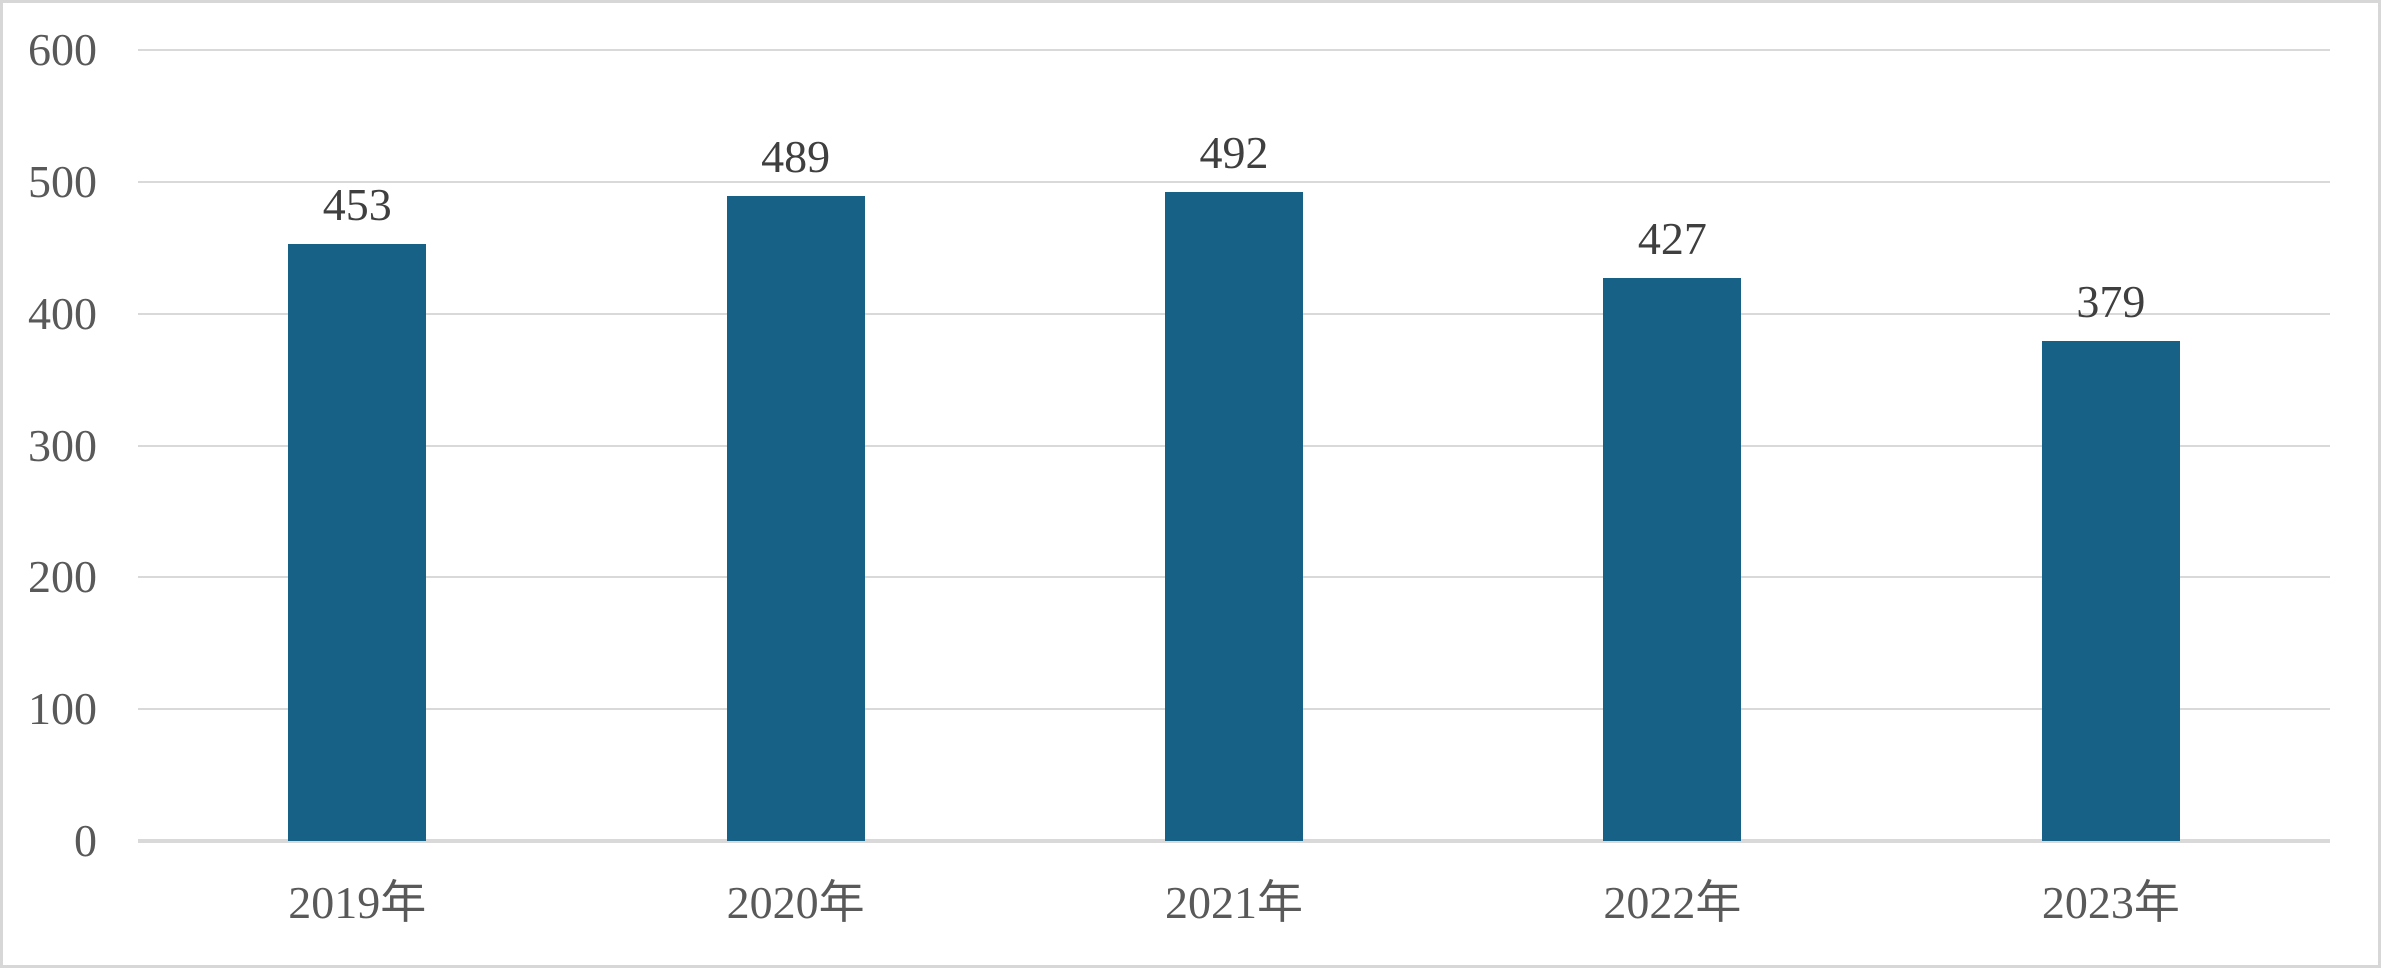 This screenshot has width=2381, height=968. Describe the element at coordinates (62, 709) in the screenshot. I see `y-tick-label: 100` at that location.